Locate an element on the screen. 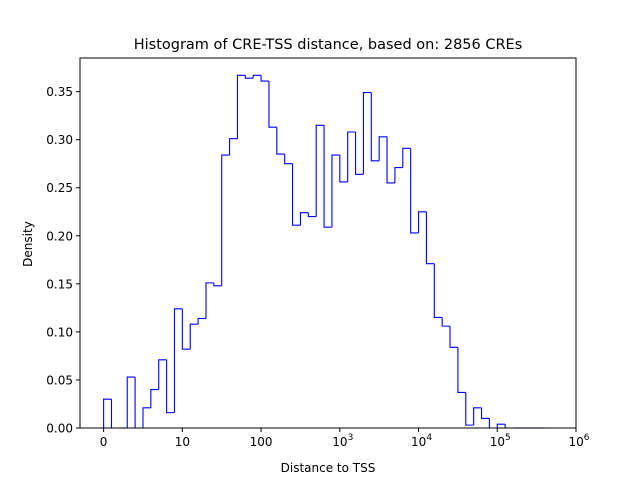 The height and width of the screenshot is (480, 640). x-tick-label: 10 is located at coordinates (182, 442).